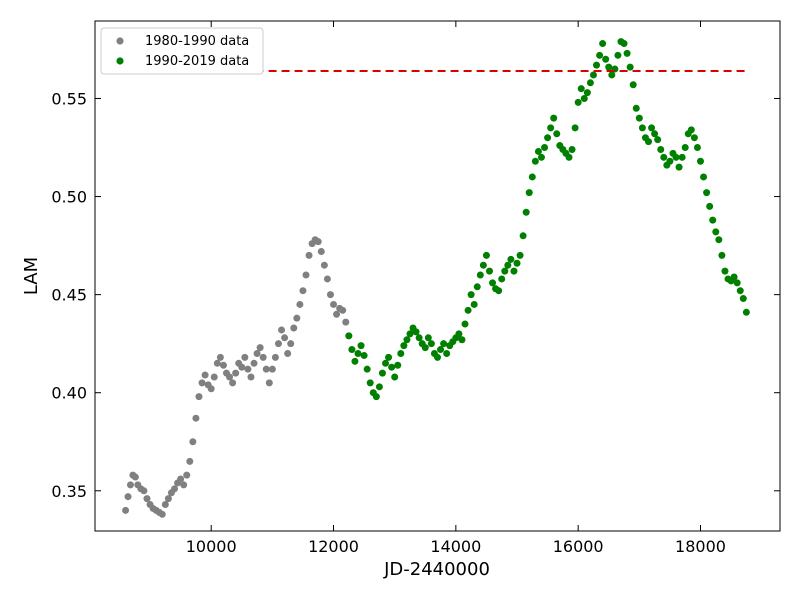 Image resolution: width=800 pixels, height=600 pixels. Describe the element at coordinates (455, 546) in the screenshot. I see `x-tick-label-2: 14000` at that location.